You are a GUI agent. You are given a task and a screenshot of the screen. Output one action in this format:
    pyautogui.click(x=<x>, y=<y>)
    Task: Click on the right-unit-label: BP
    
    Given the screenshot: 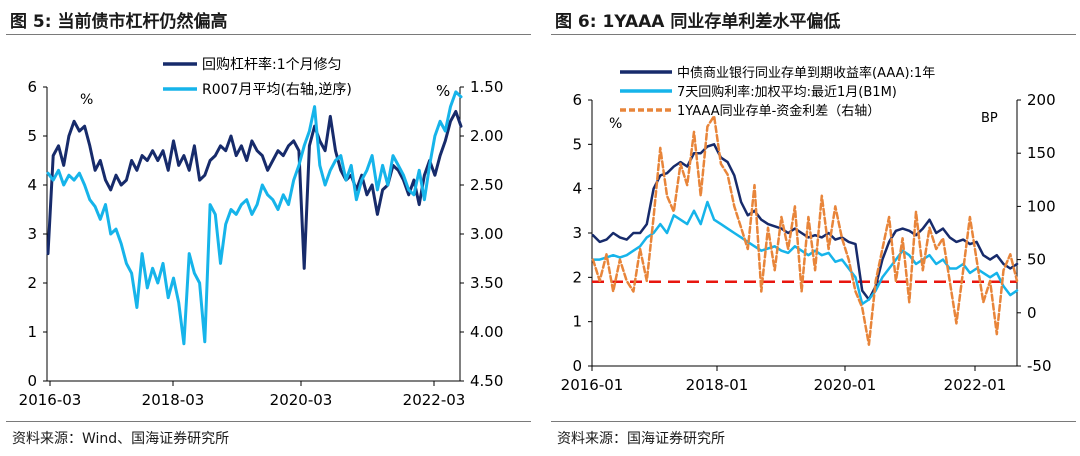 What is the action you would take?
    pyautogui.click(x=989, y=118)
    